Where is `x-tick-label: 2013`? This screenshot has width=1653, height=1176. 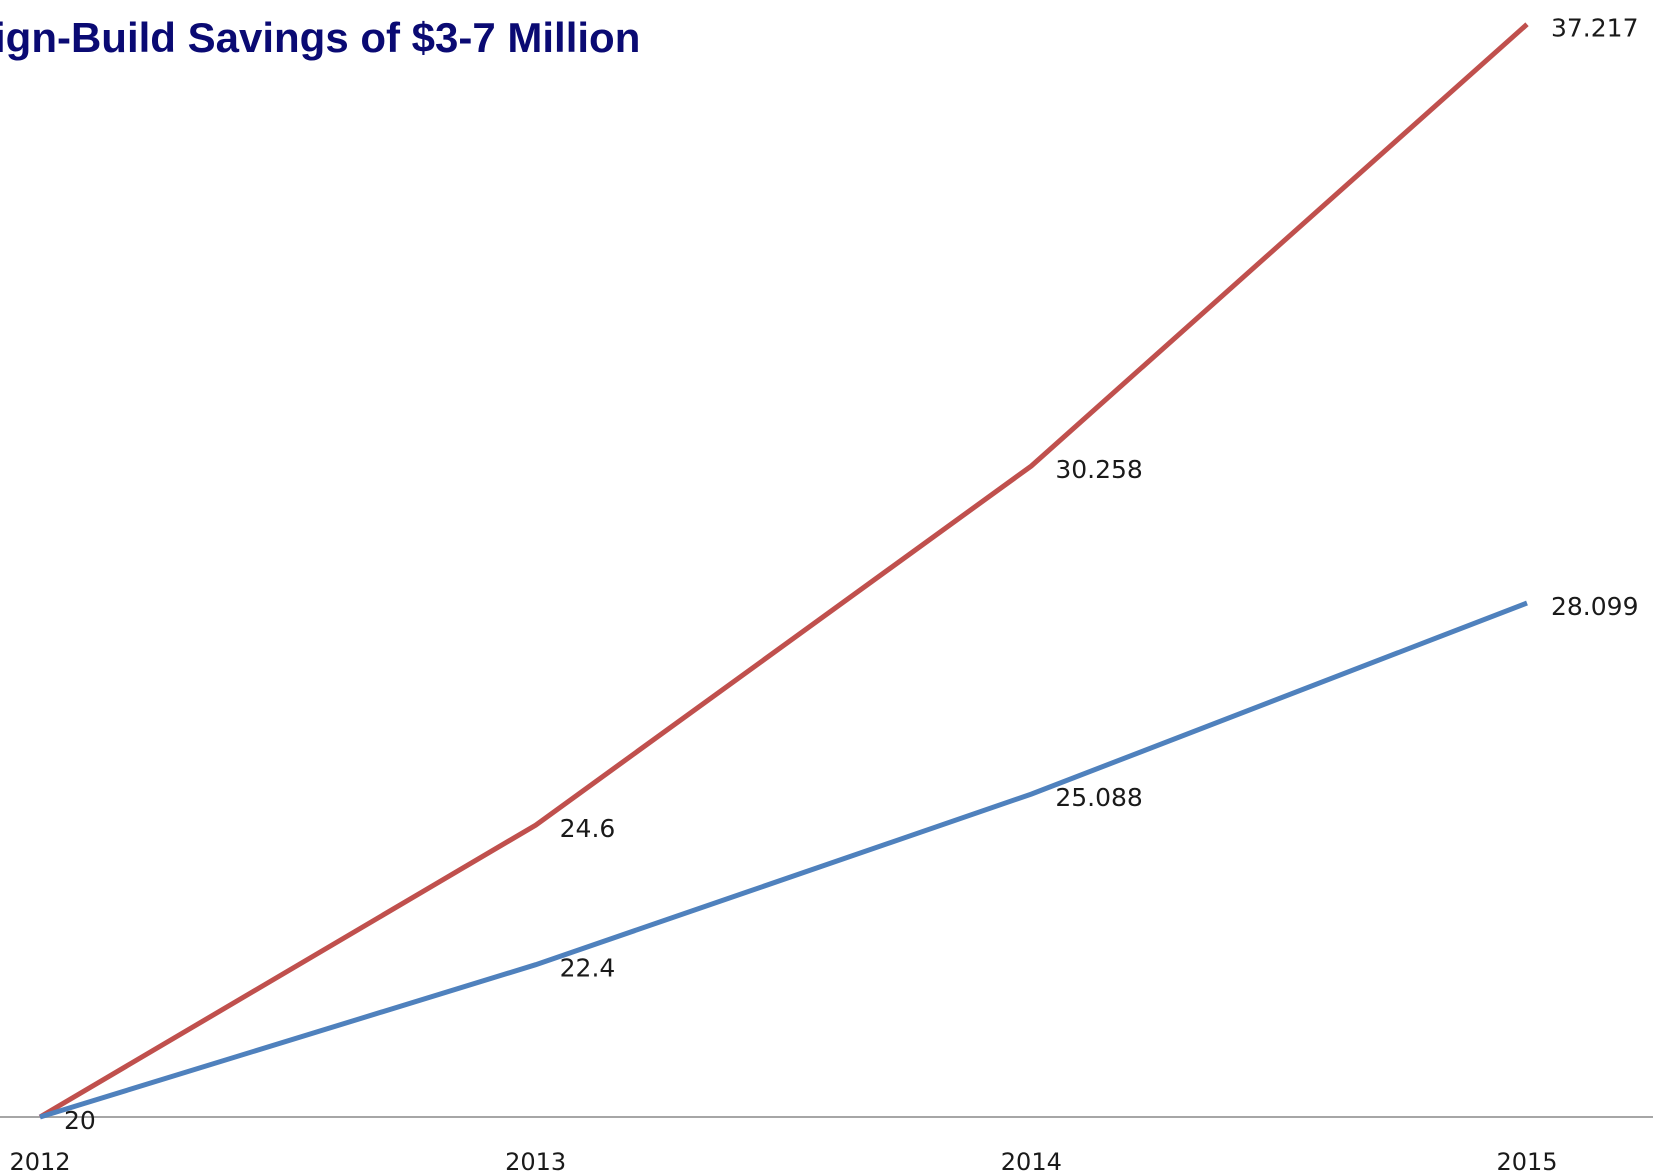 x-tick-label: 2013 is located at coordinates (535, 1162).